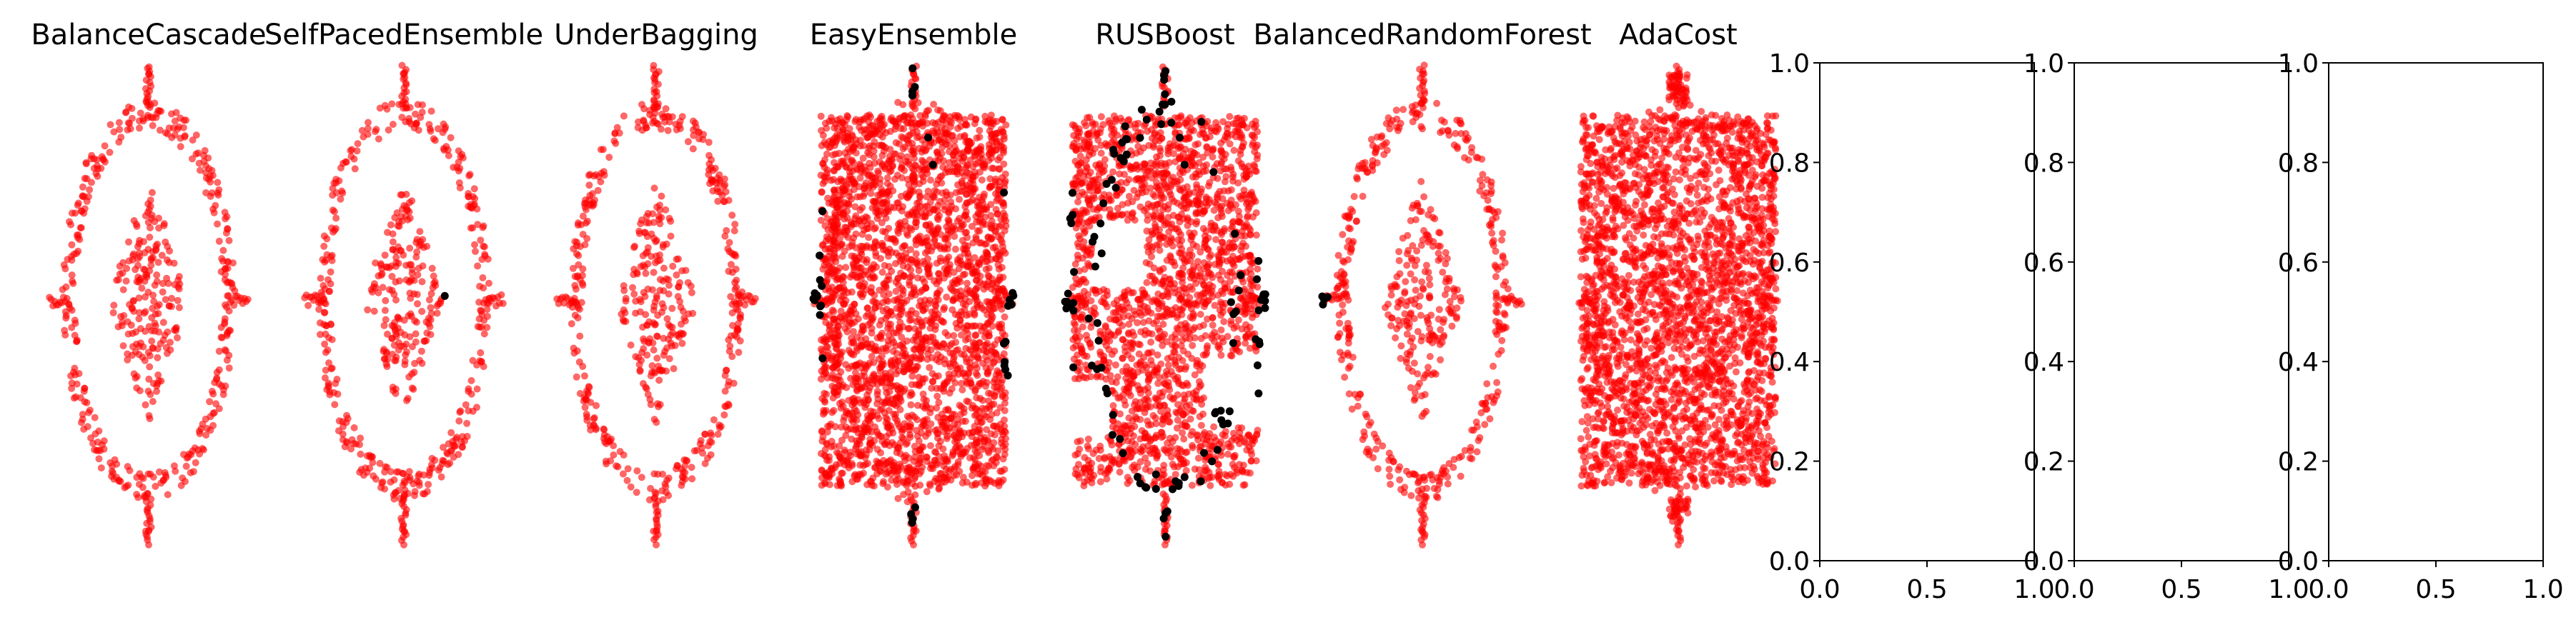 The image size is (2576, 630). What do you see at coordinates (823, 358) in the screenshot?
I see `misclassified-point` at bounding box center [823, 358].